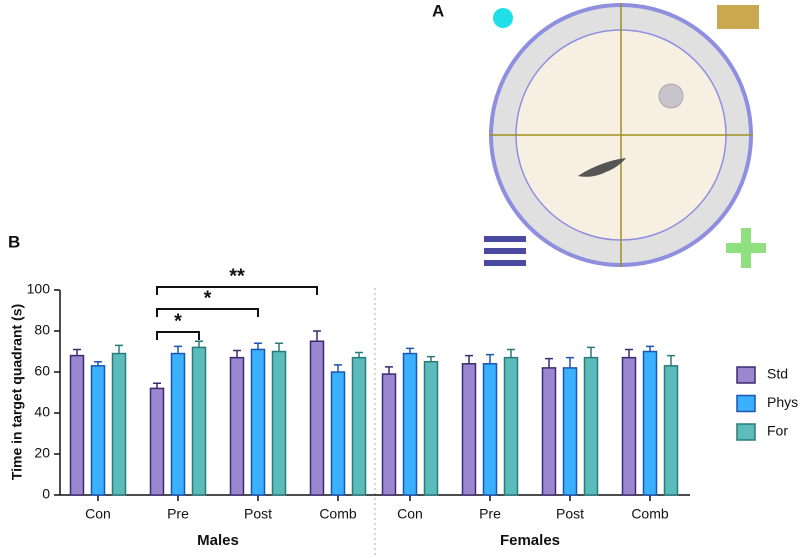  I want to click on group-label: Females, so click(530, 540).